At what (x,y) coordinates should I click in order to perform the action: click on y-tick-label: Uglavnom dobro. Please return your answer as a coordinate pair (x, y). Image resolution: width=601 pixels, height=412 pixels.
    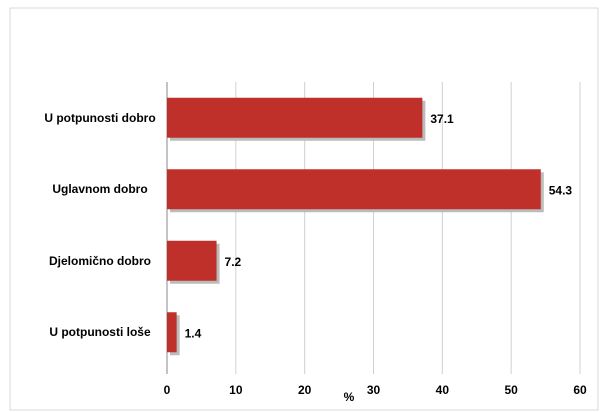
    Looking at the image, I should click on (100, 189).